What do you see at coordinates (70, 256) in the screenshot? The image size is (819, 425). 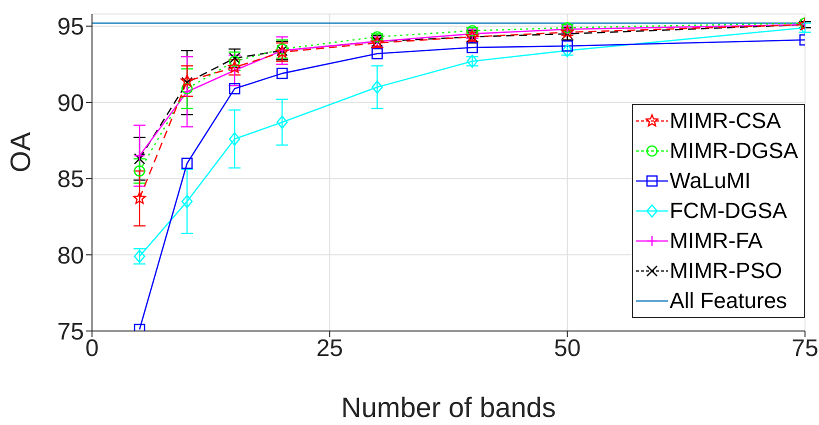 I see `y-tick-label: 80` at bounding box center [70, 256].